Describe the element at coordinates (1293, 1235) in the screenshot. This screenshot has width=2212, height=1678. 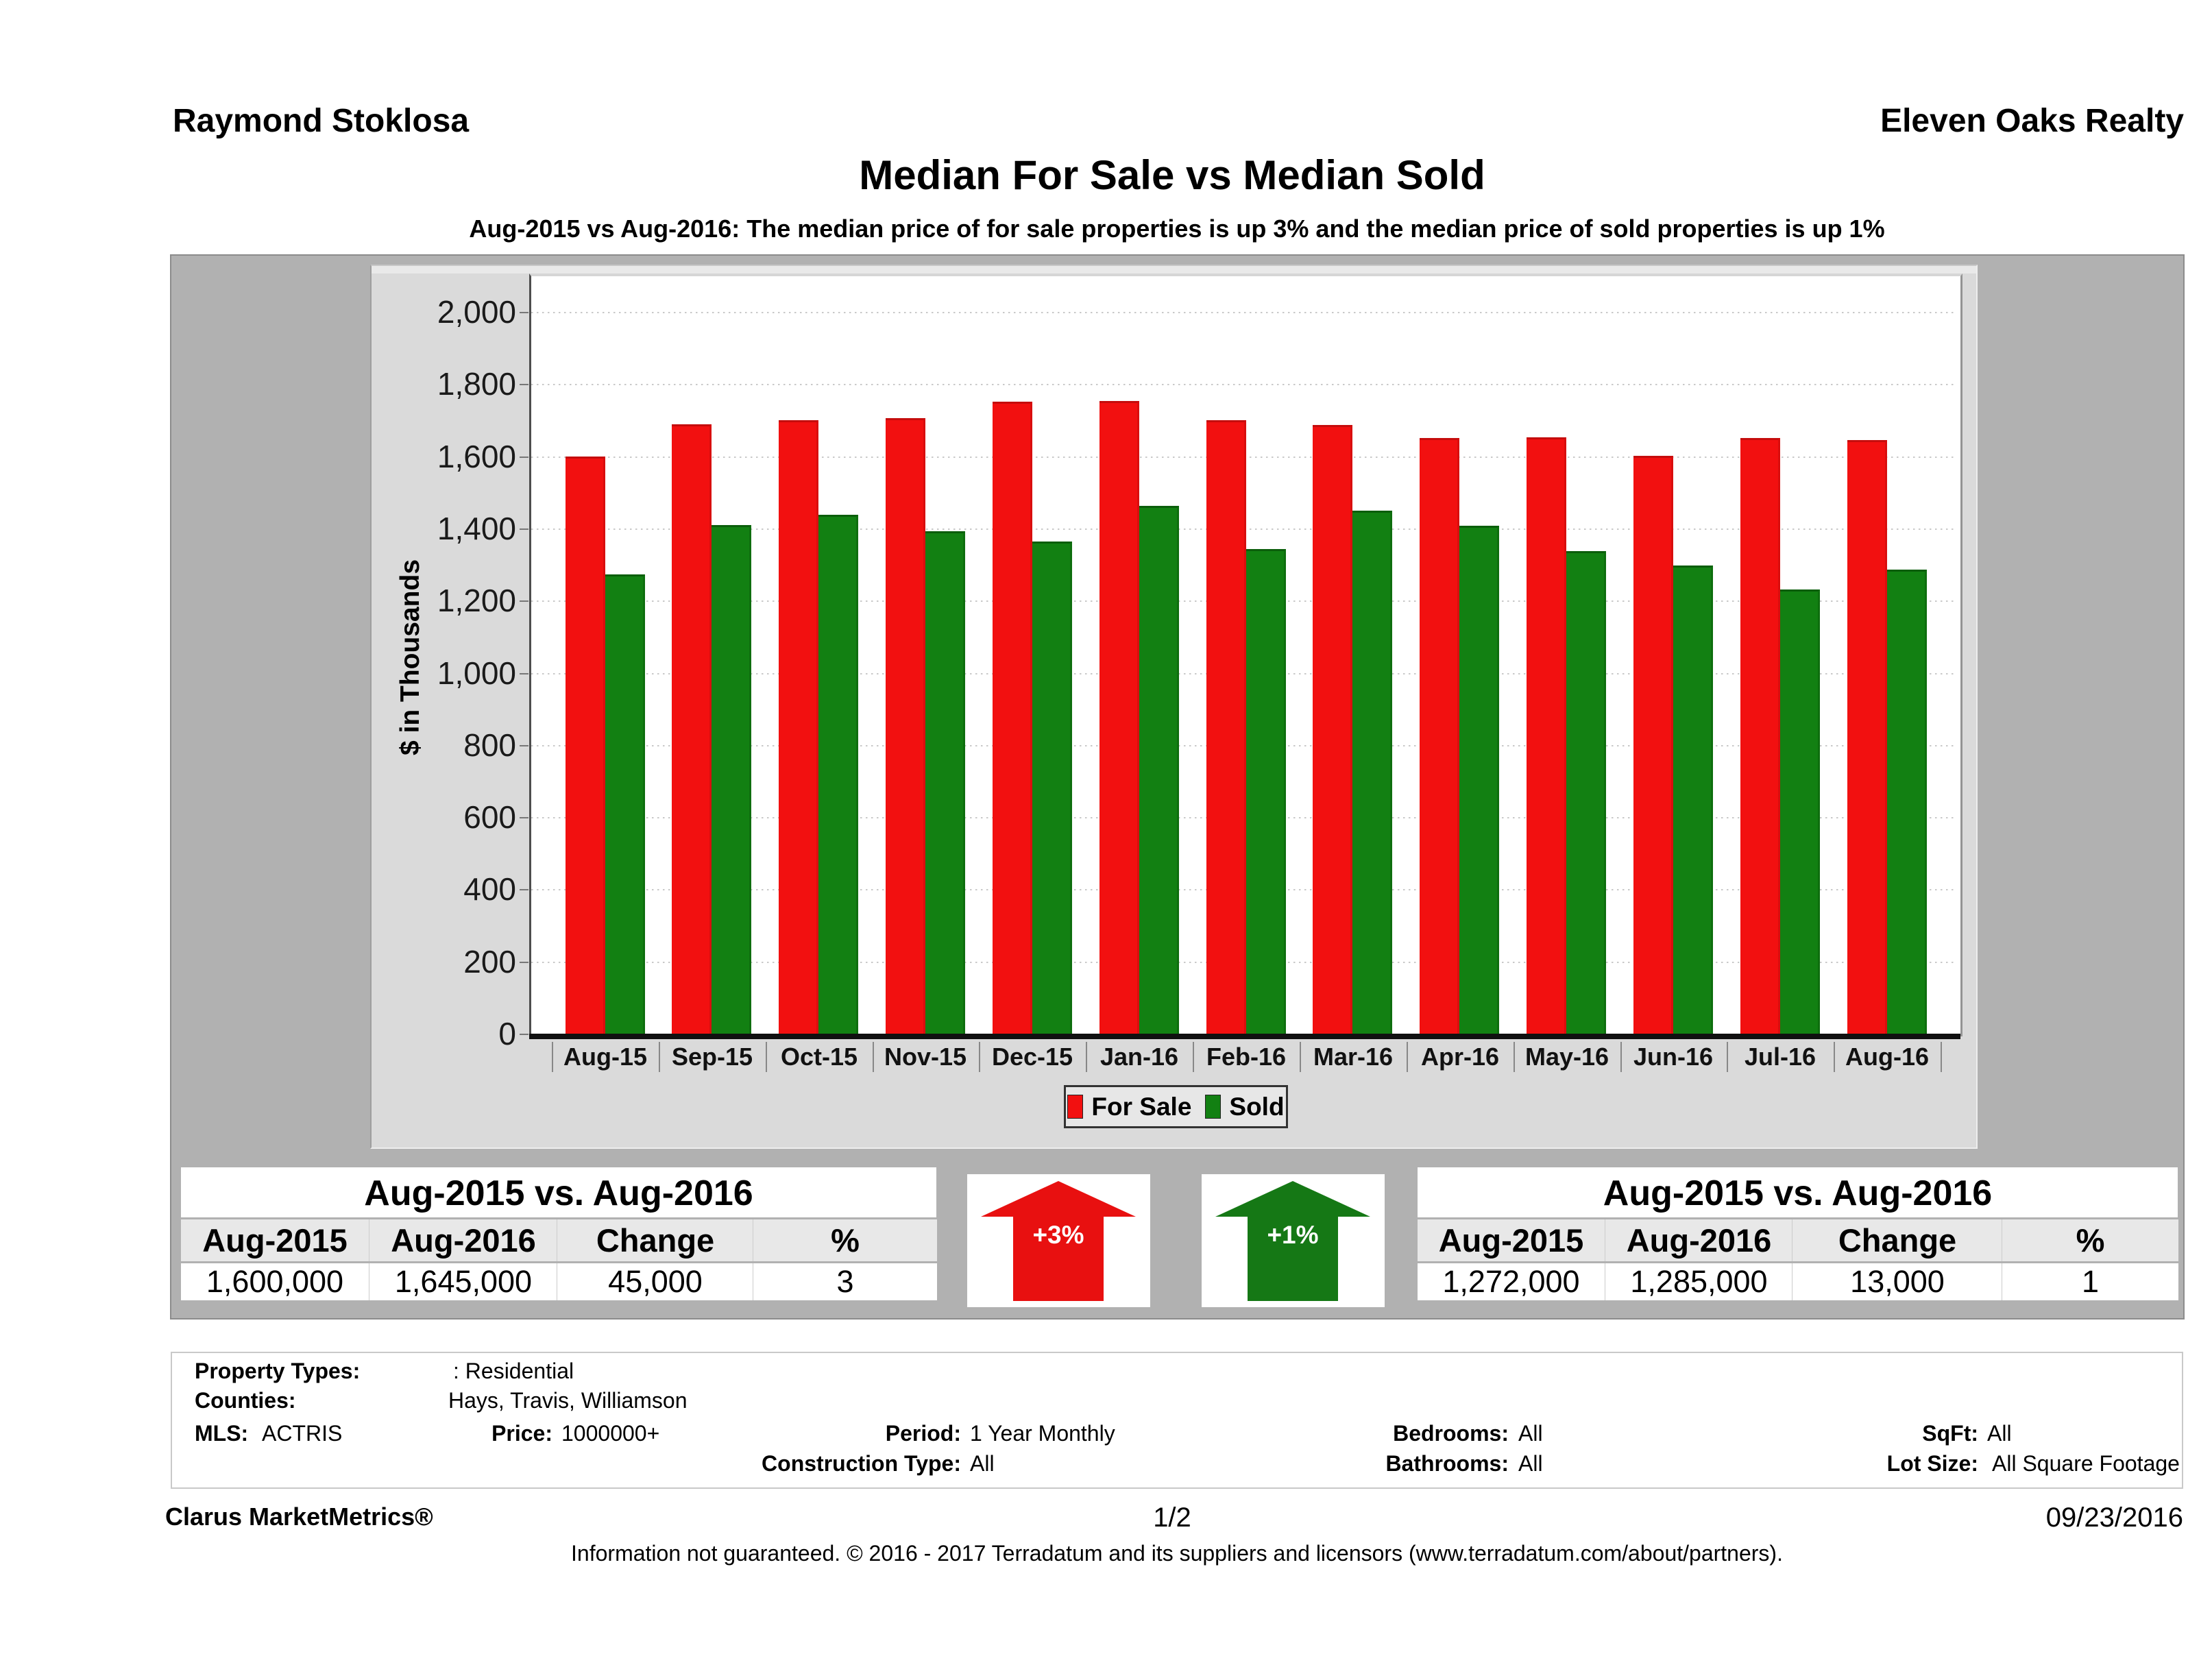
I see `svg-text: +1%` at that location.